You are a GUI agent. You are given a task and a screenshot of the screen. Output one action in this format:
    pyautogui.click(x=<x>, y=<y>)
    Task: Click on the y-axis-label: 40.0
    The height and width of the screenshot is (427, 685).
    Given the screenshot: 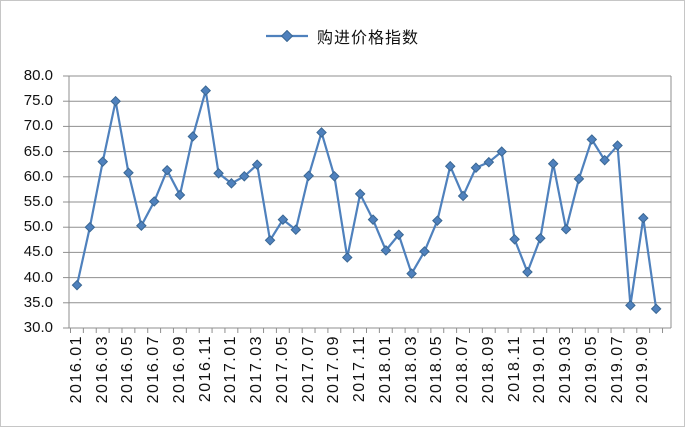 What is the action you would take?
    pyautogui.click(x=38, y=277)
    